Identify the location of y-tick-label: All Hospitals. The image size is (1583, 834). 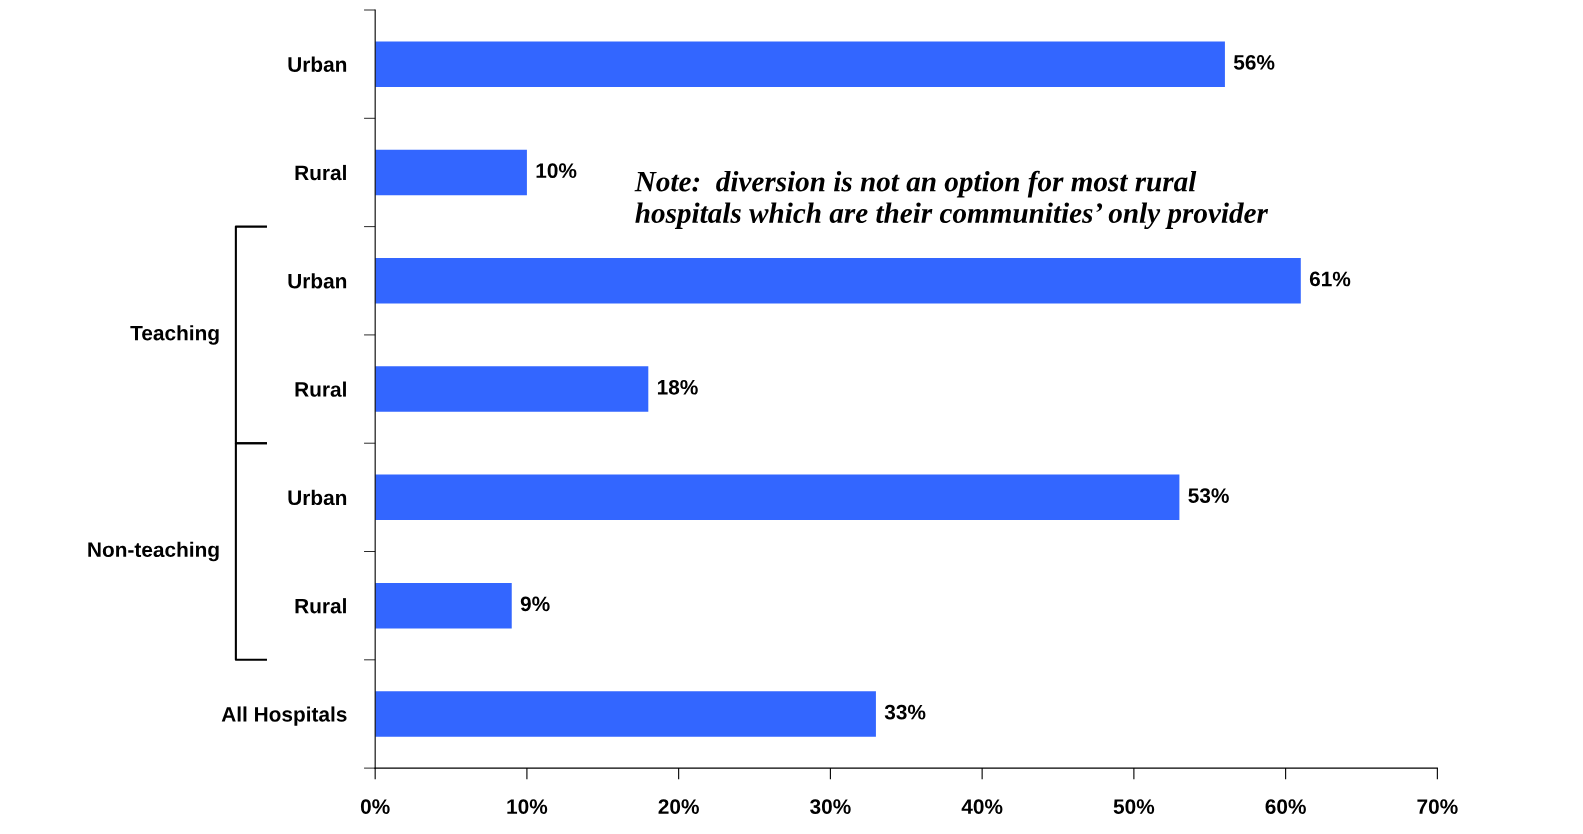
(284, 716).